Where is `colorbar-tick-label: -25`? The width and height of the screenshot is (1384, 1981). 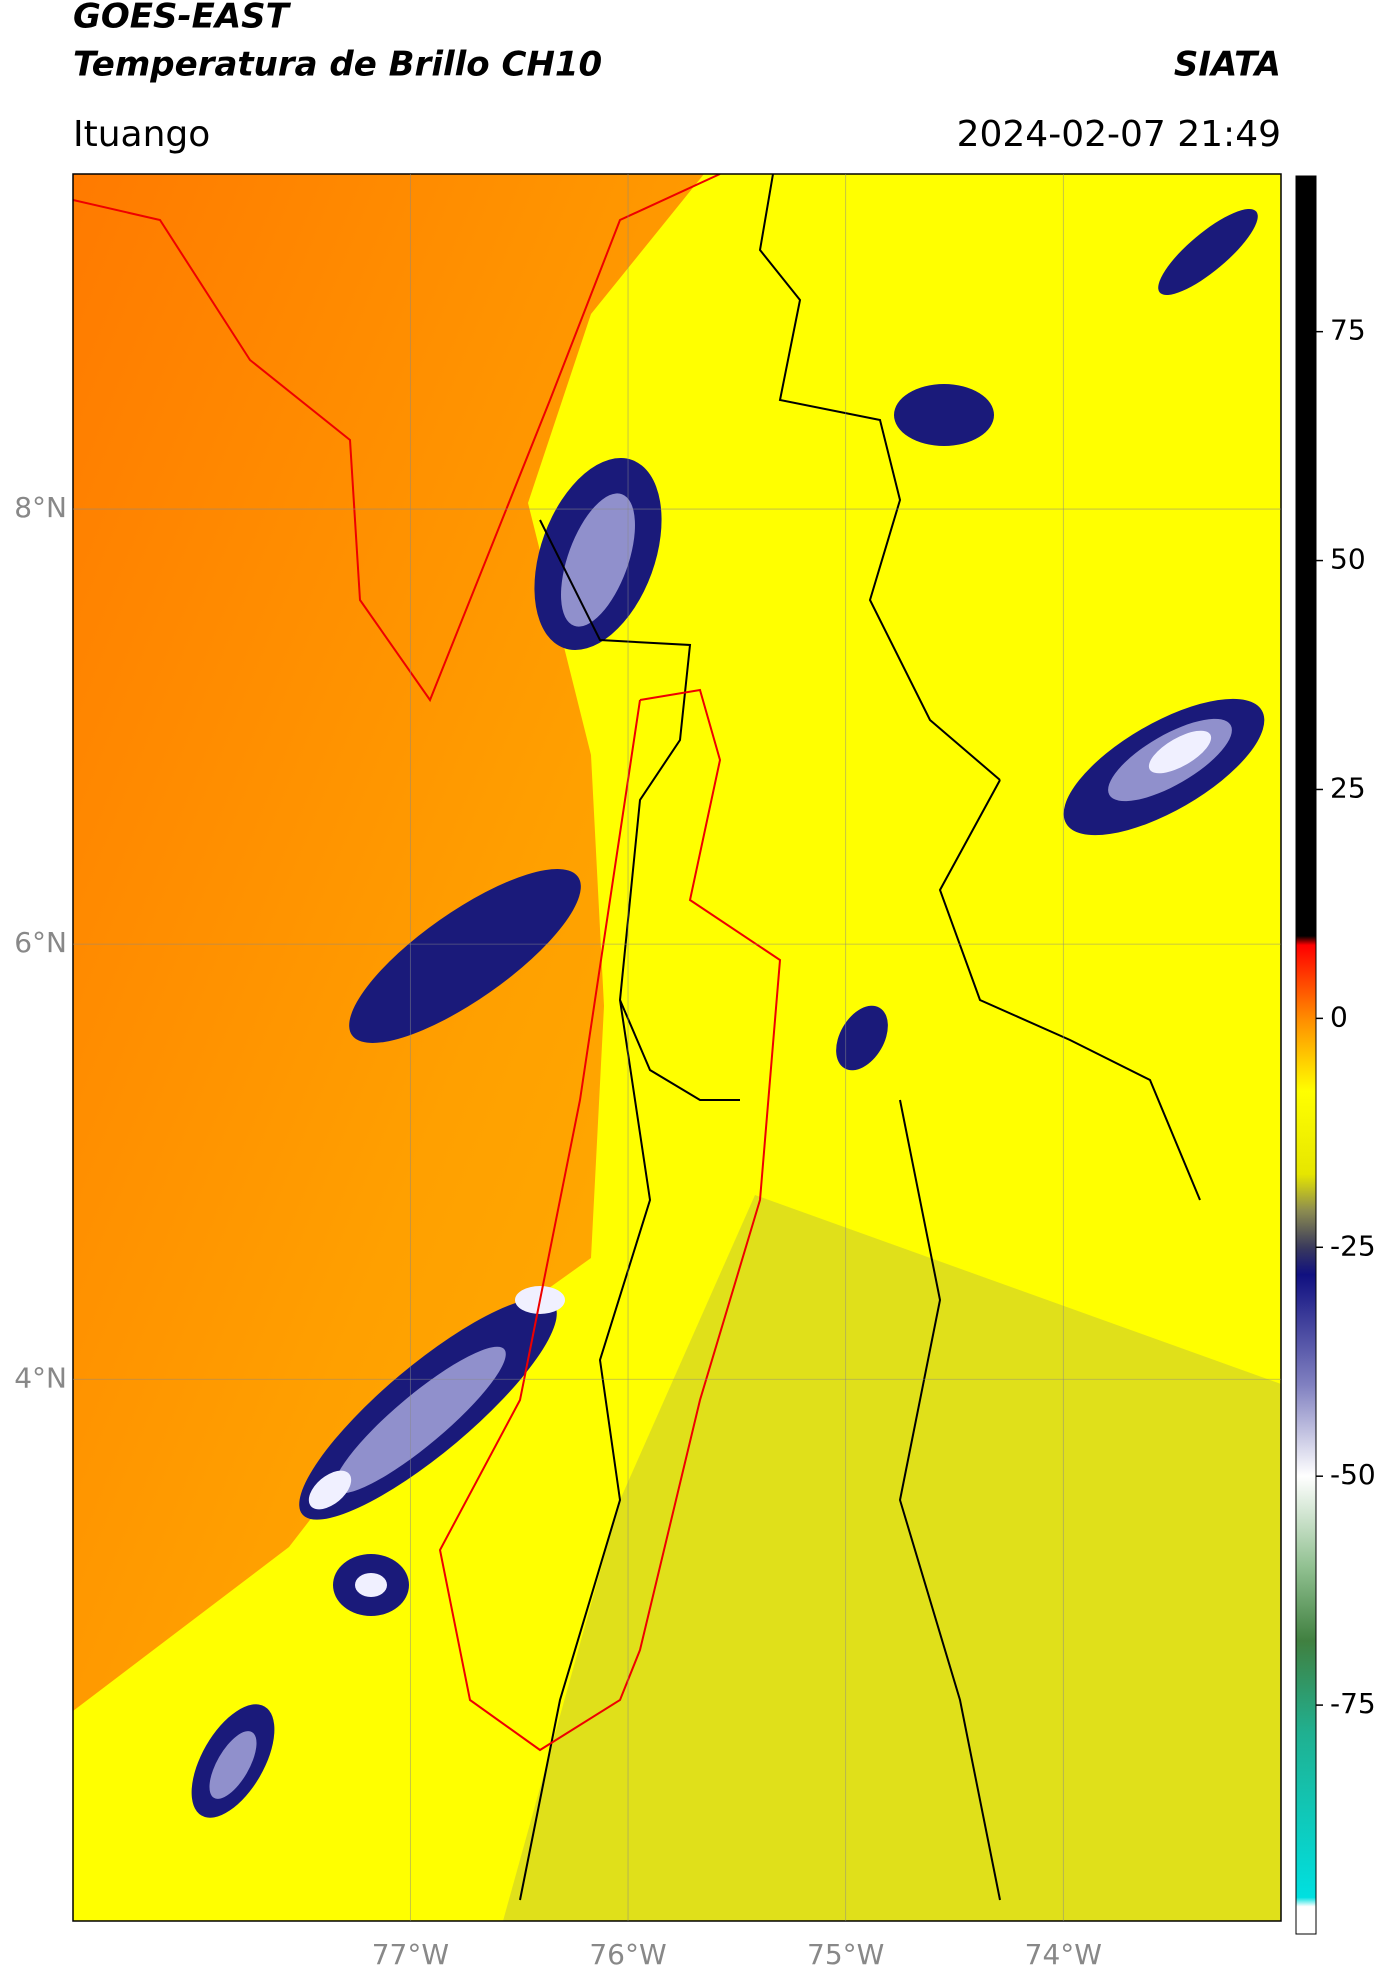
colorbar-tick-label: -25 is located at coordinates (1353, 1245).